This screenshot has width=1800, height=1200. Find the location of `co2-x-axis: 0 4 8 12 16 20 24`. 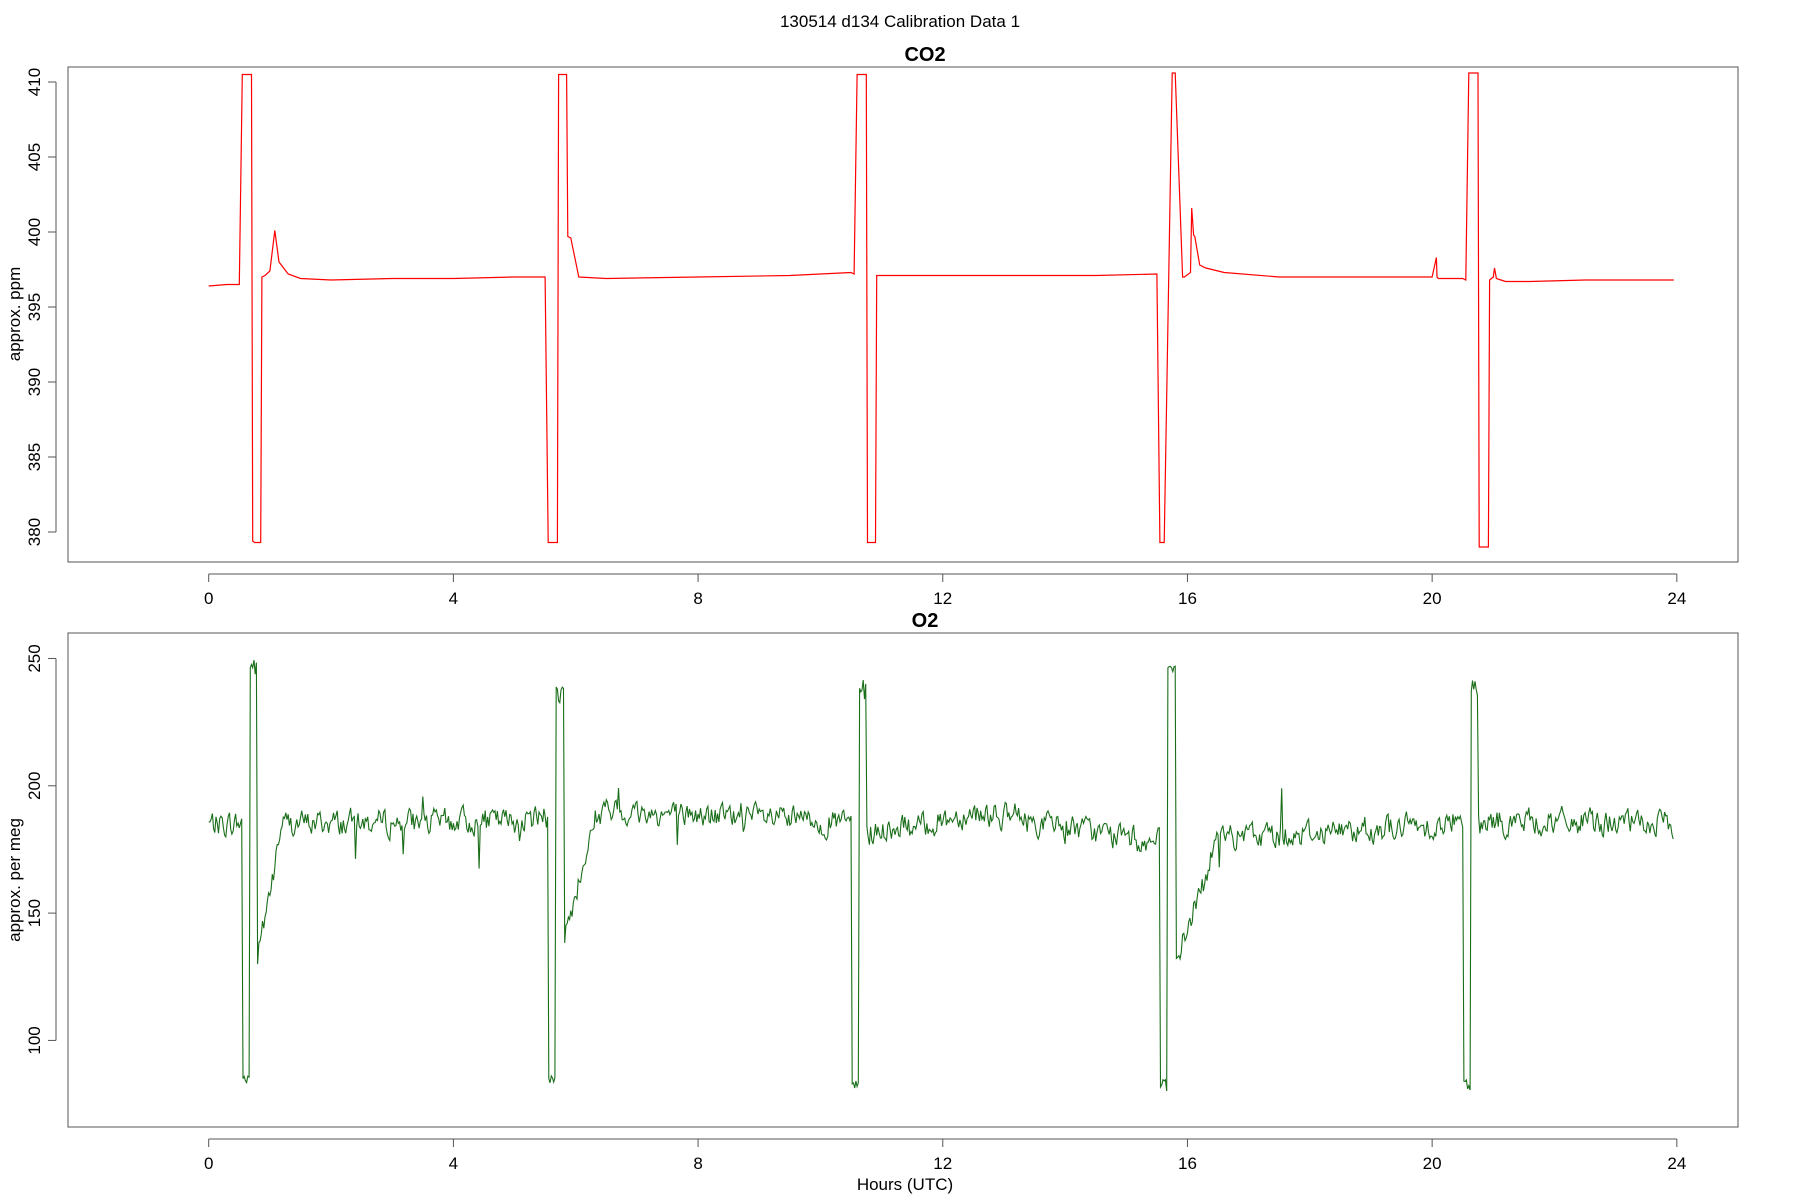

co2-x-axis: 0 4 8 12 16 20 24 is located at coordinates (945, 590).